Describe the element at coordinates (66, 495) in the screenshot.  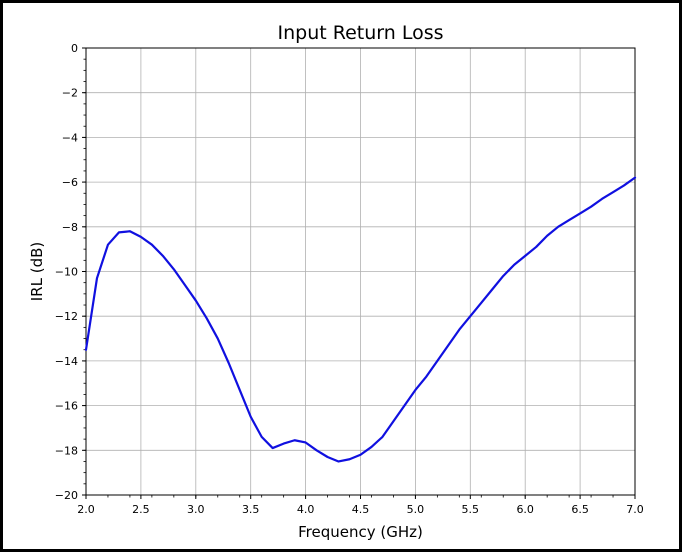
I see `y-tick-label: −20` at that location.